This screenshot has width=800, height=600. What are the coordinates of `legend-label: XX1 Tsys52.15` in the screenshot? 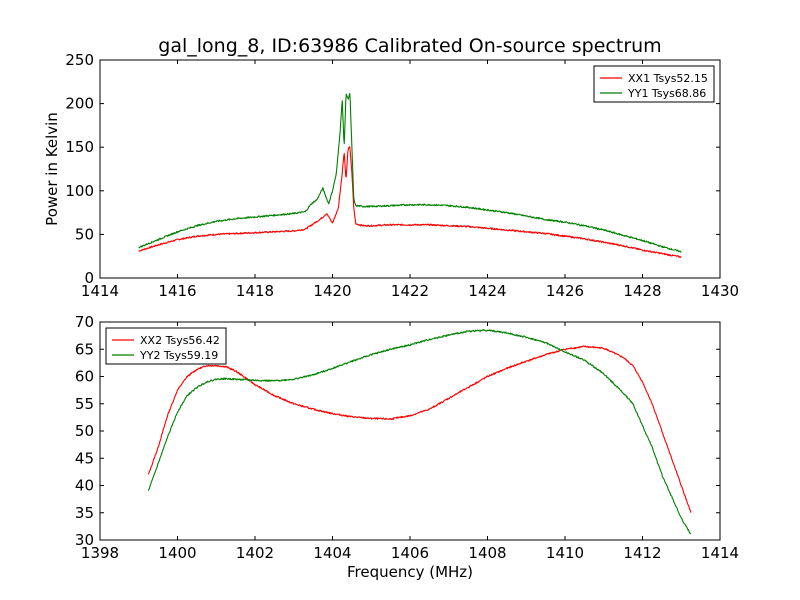 It's located at (668, 78).